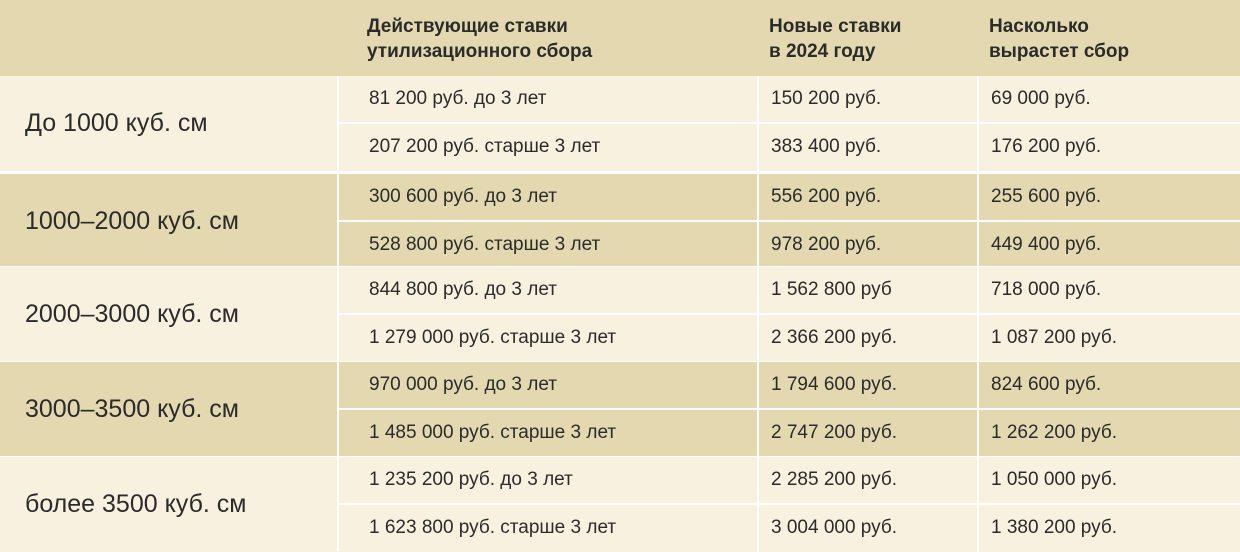 Image resolution: width=1240 pixels, height=552 pixels. Describe the element at coordinates (493, 432) in the screenshot. I see `current-rate-cell: 1 485 000 руб. старше 3 лет` at that location.